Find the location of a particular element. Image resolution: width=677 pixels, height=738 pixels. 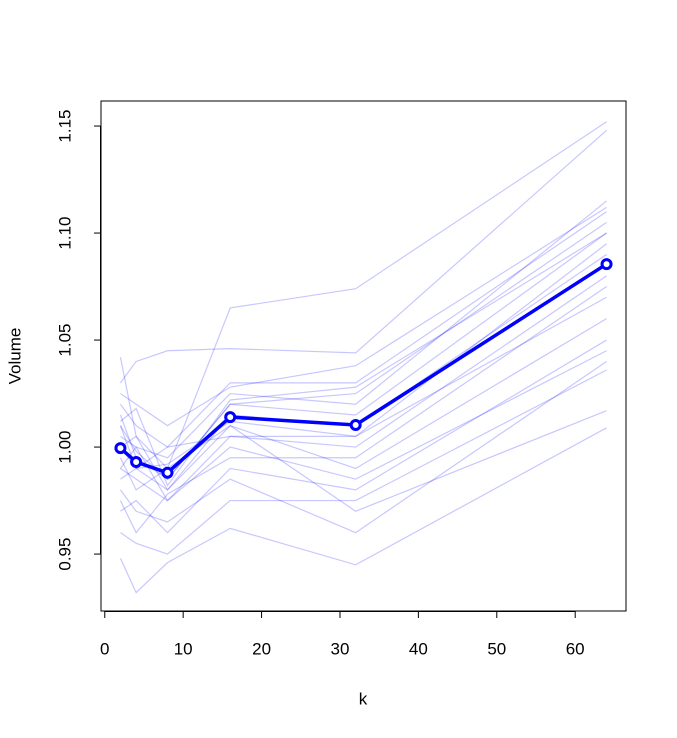

y-tick-label: 1.05 is located at coordinates (64, 340).